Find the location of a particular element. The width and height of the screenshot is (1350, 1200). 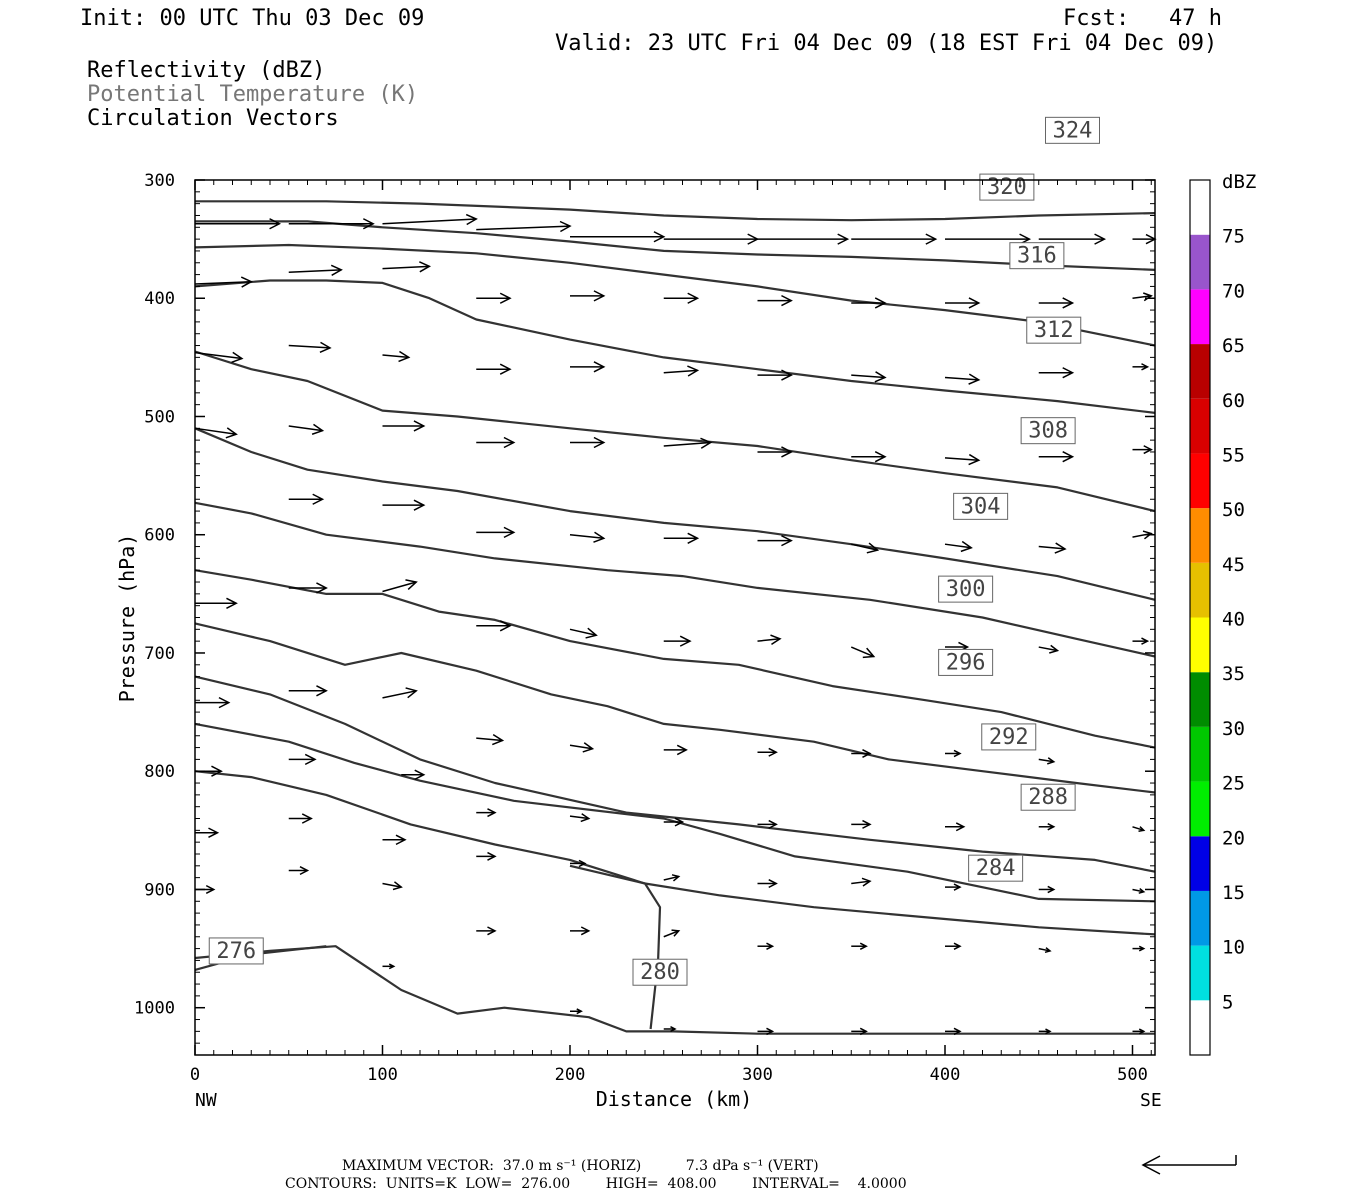

x-tick-label: 500 is located at coordinates (1132, 1075).